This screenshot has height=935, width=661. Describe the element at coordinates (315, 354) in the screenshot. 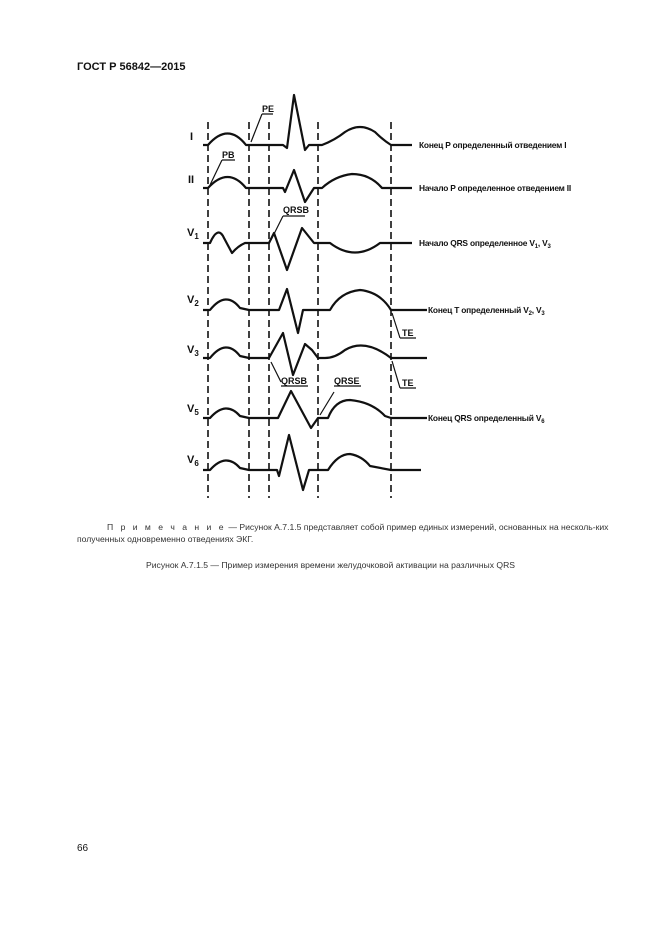

I see `trace-lead-V3` at that location.